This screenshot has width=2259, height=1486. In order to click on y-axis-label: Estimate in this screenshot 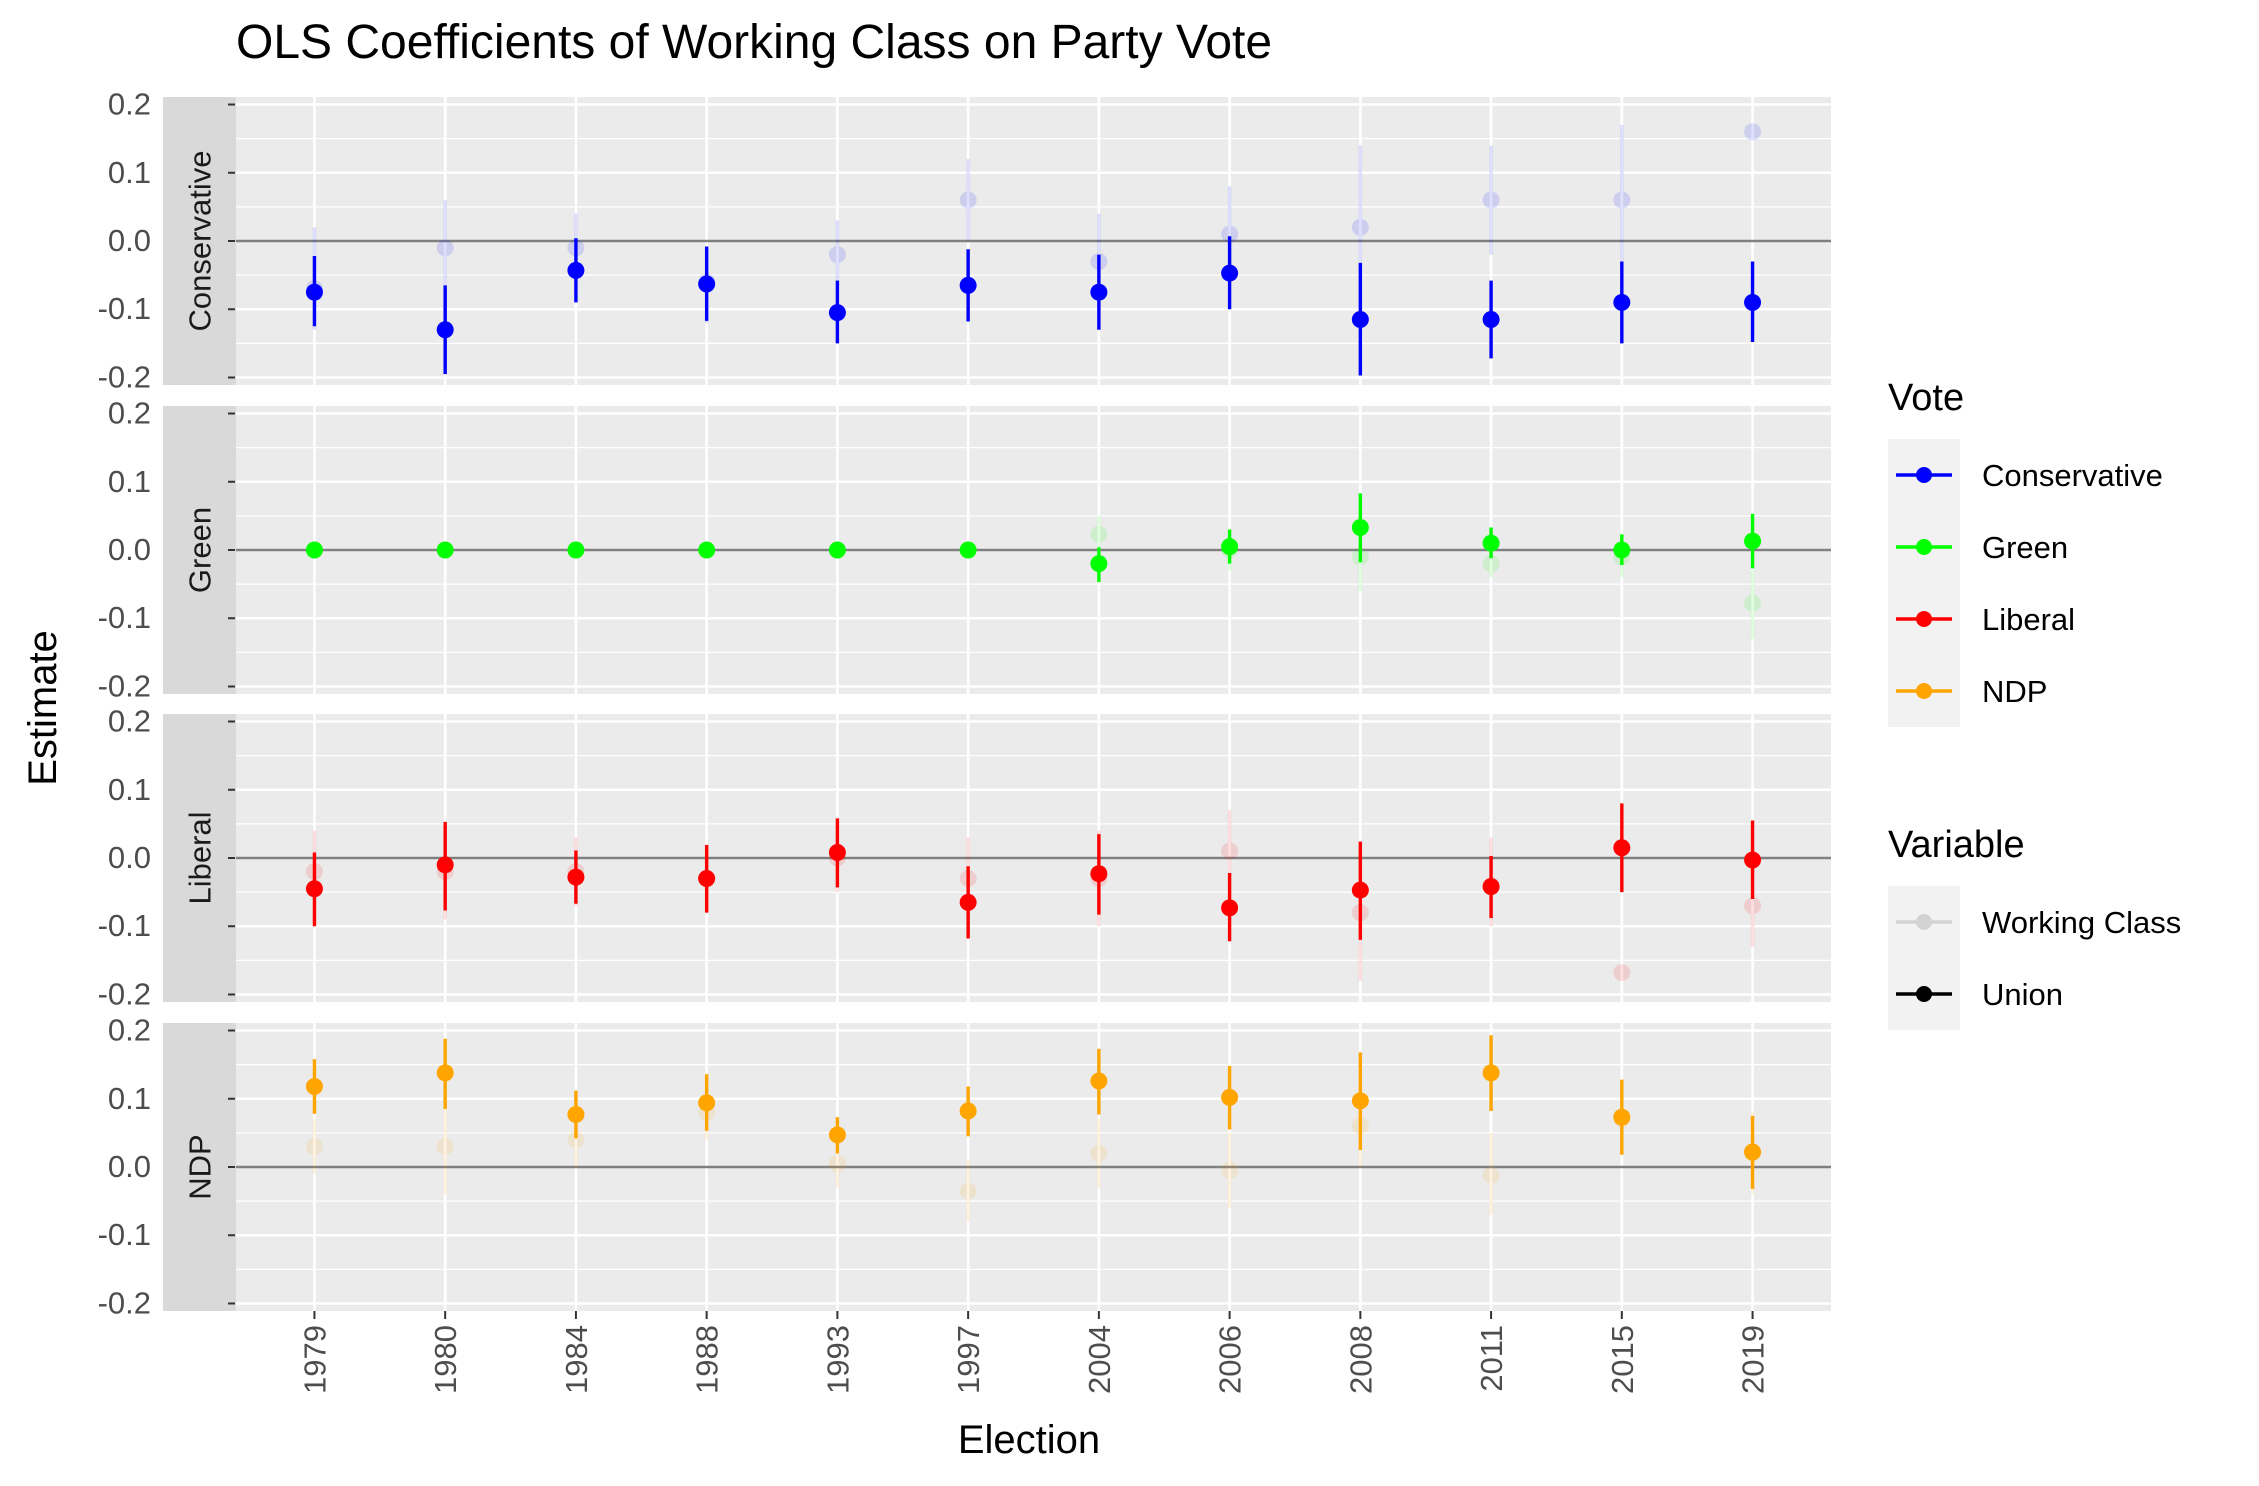, I will do `click(43, 708)`.